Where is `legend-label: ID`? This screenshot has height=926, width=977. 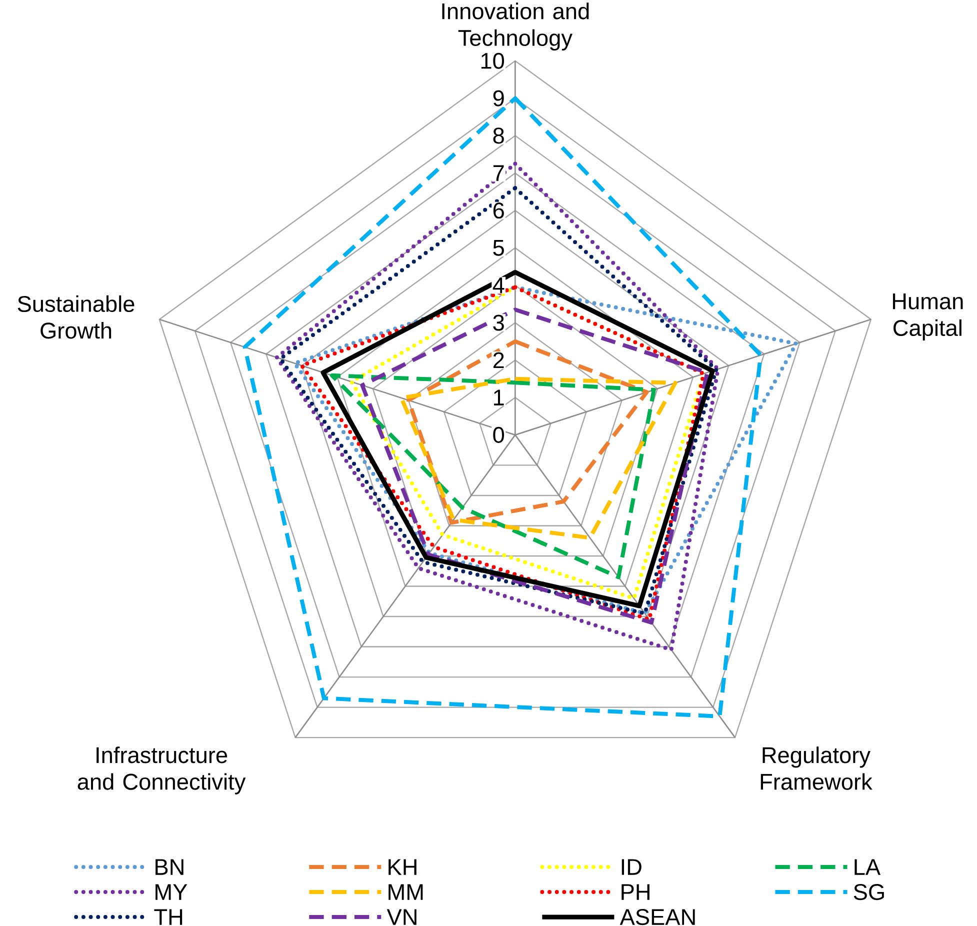 legend-label: ID is located at coordinates (632, 867).